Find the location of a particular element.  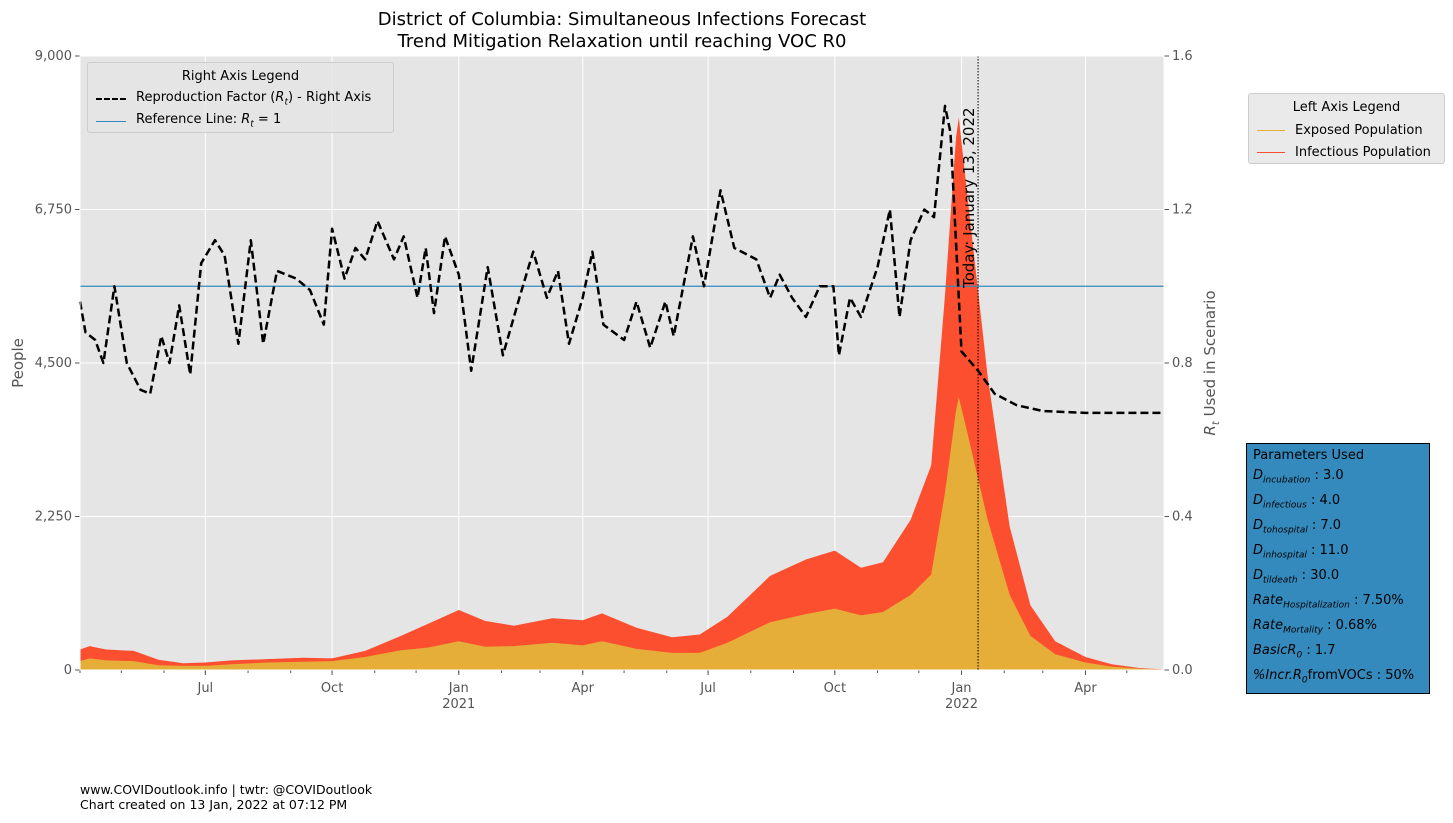

y-right-tick-label: 0.0 is located at coordinates (1182, 670).